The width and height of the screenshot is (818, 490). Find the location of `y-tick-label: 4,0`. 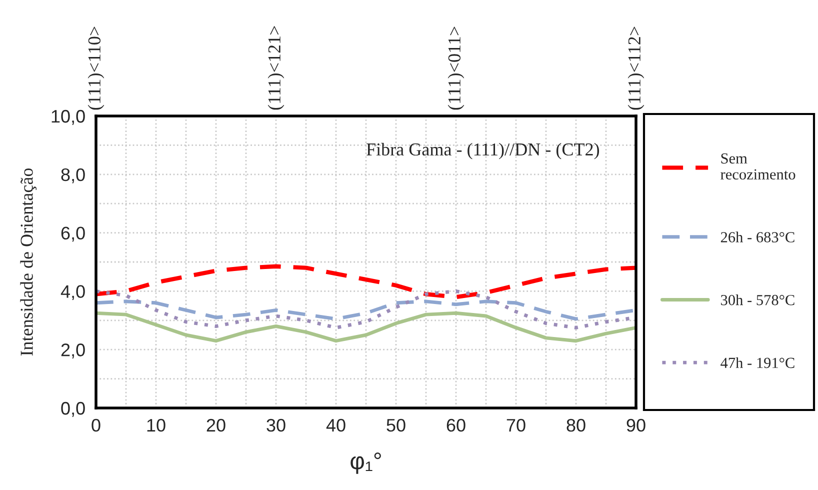

y-tick-label: 4,0 is located at coordinates (72, 292).